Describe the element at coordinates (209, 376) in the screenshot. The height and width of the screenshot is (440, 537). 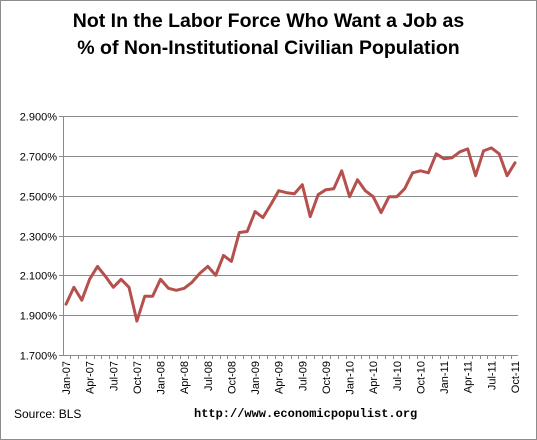
I see `x-tick-label: Jul-08` at that location.